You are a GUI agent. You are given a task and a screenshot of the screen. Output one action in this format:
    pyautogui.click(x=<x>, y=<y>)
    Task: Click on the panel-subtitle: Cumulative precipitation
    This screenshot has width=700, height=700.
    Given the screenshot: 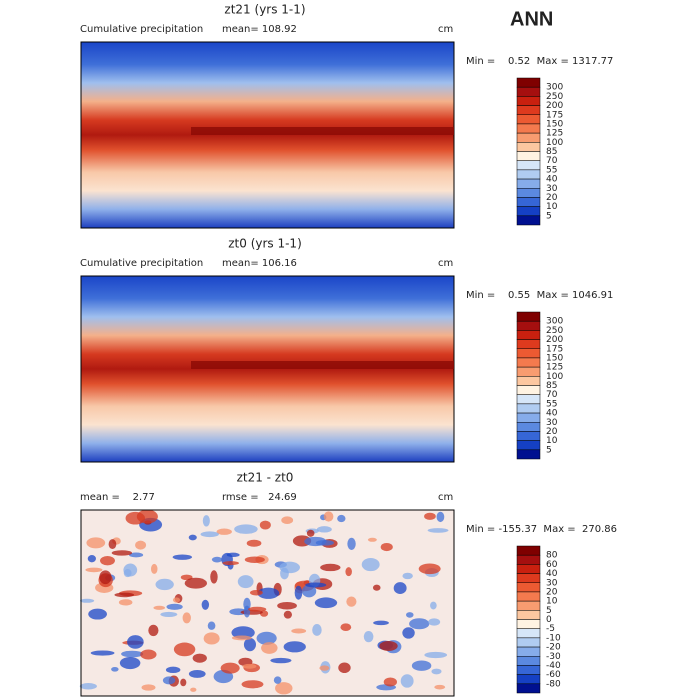 What is the action you would take?
    pyautogui.click(x=141, y=29)
    